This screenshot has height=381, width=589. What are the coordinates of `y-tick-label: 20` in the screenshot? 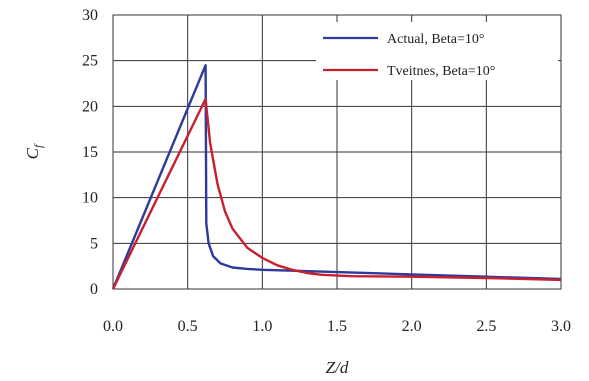 It's located at (90, 106).